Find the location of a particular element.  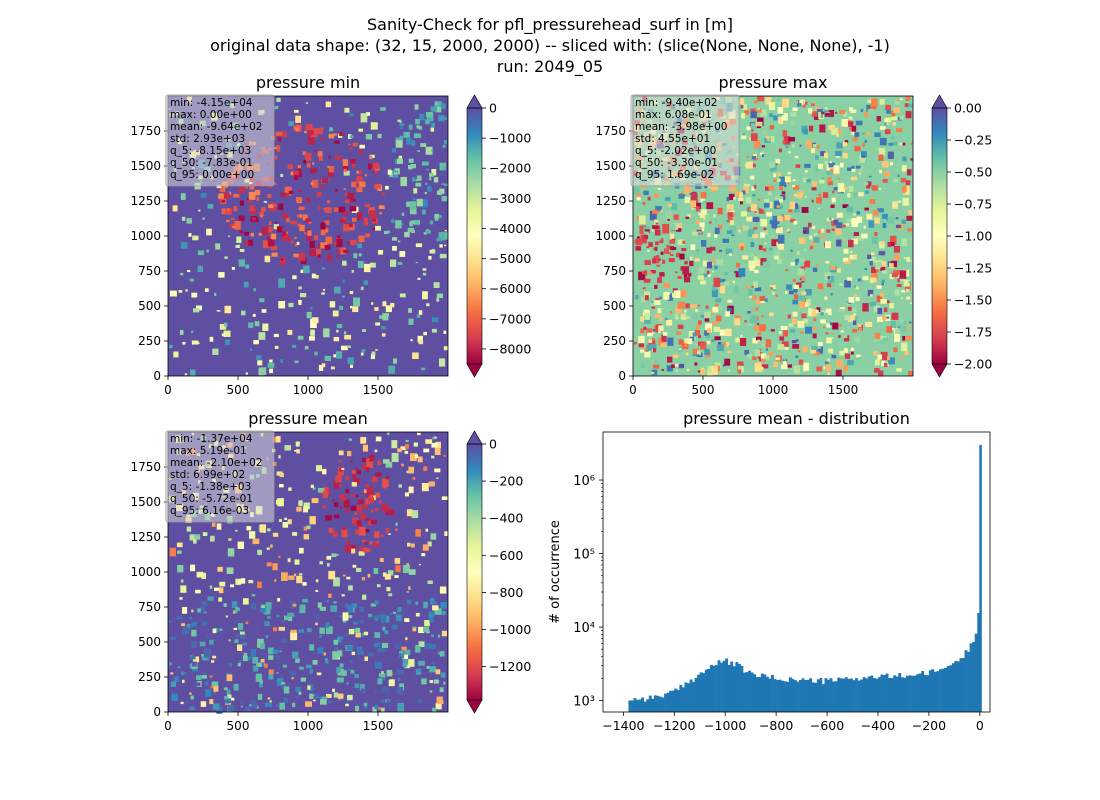

x-tick-label: 1000 is located at coordinates (773, 390).